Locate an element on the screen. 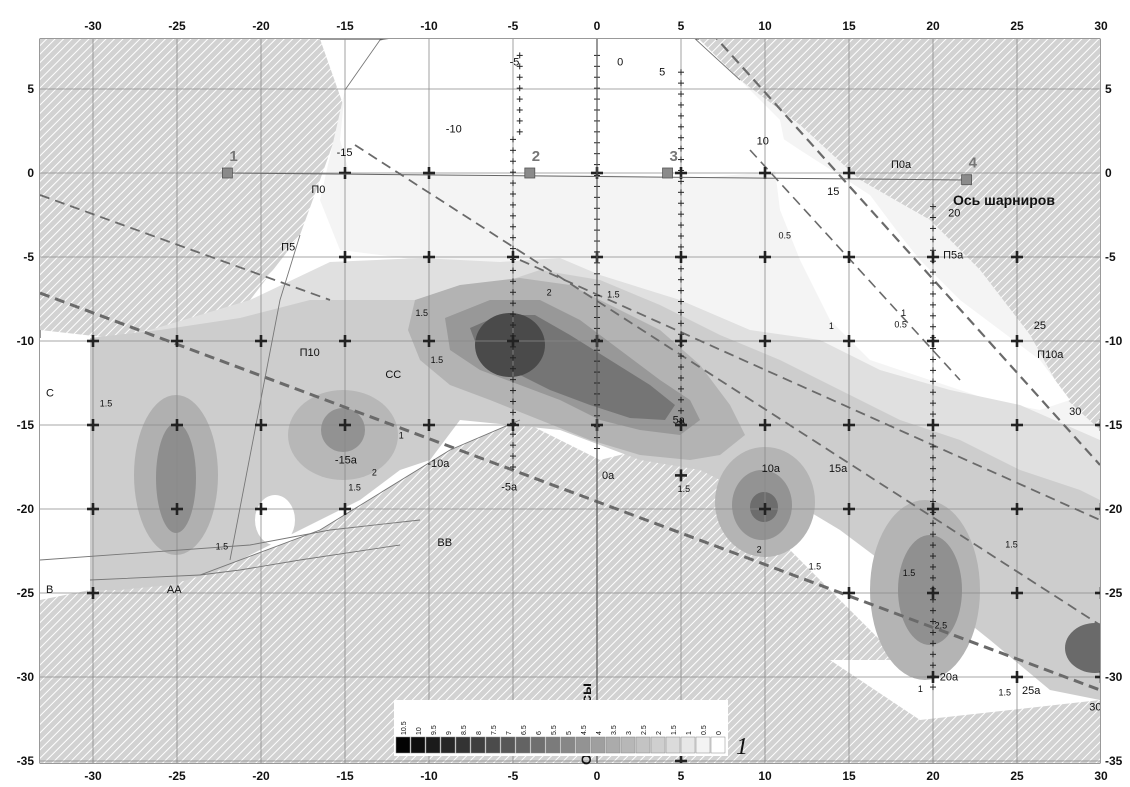 Image resolution: width=1130 pixels, height=787 pixels. y-tick-right: -20 is located at coordinates (1114, 509).